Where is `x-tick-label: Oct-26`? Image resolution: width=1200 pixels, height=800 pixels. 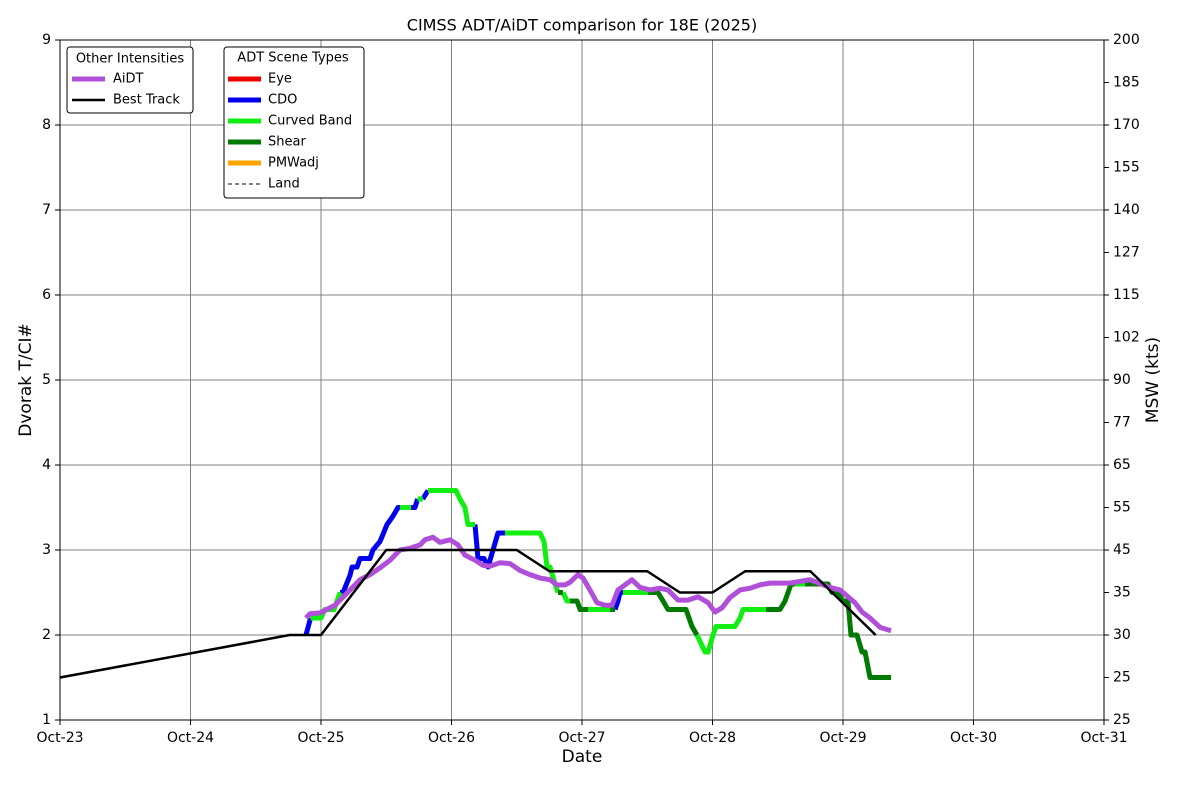 x-tick-label: Oct-26 is located at coordinates (451, 738).